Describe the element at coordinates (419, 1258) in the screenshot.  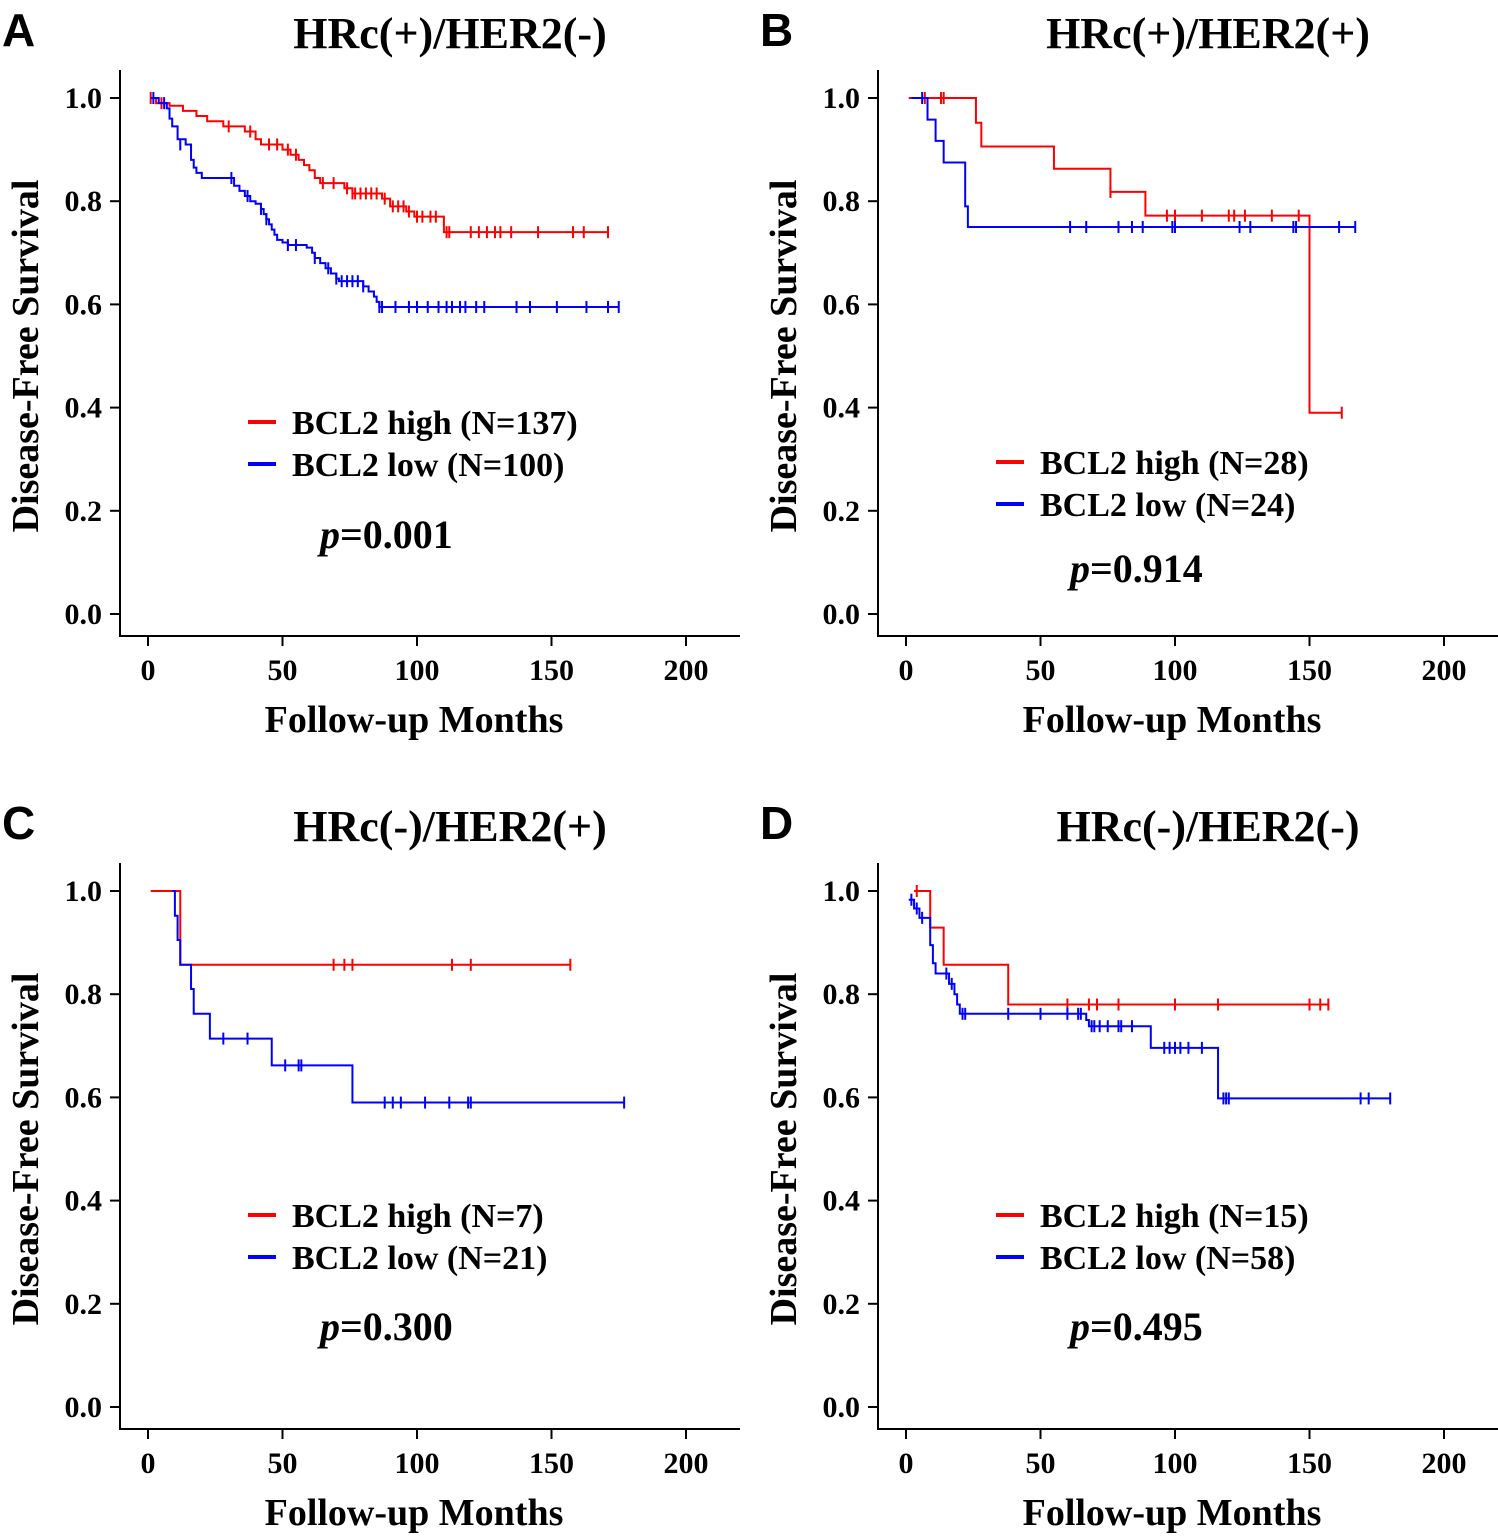
I see `legend-label-low: BCL2 low (N=21)` at that location.